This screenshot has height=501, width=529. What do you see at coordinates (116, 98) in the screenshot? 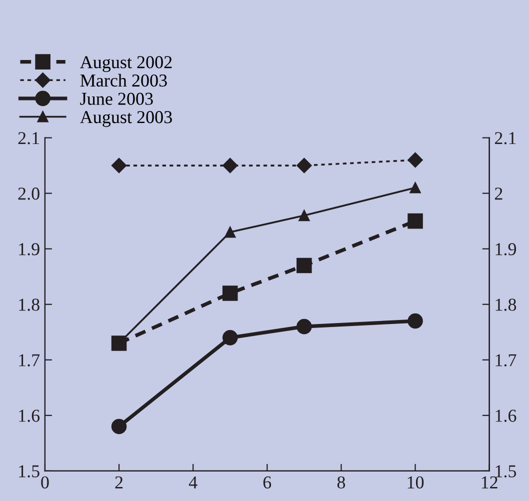
I see `legend-label: June 2003` at bounding box center [116, 98].